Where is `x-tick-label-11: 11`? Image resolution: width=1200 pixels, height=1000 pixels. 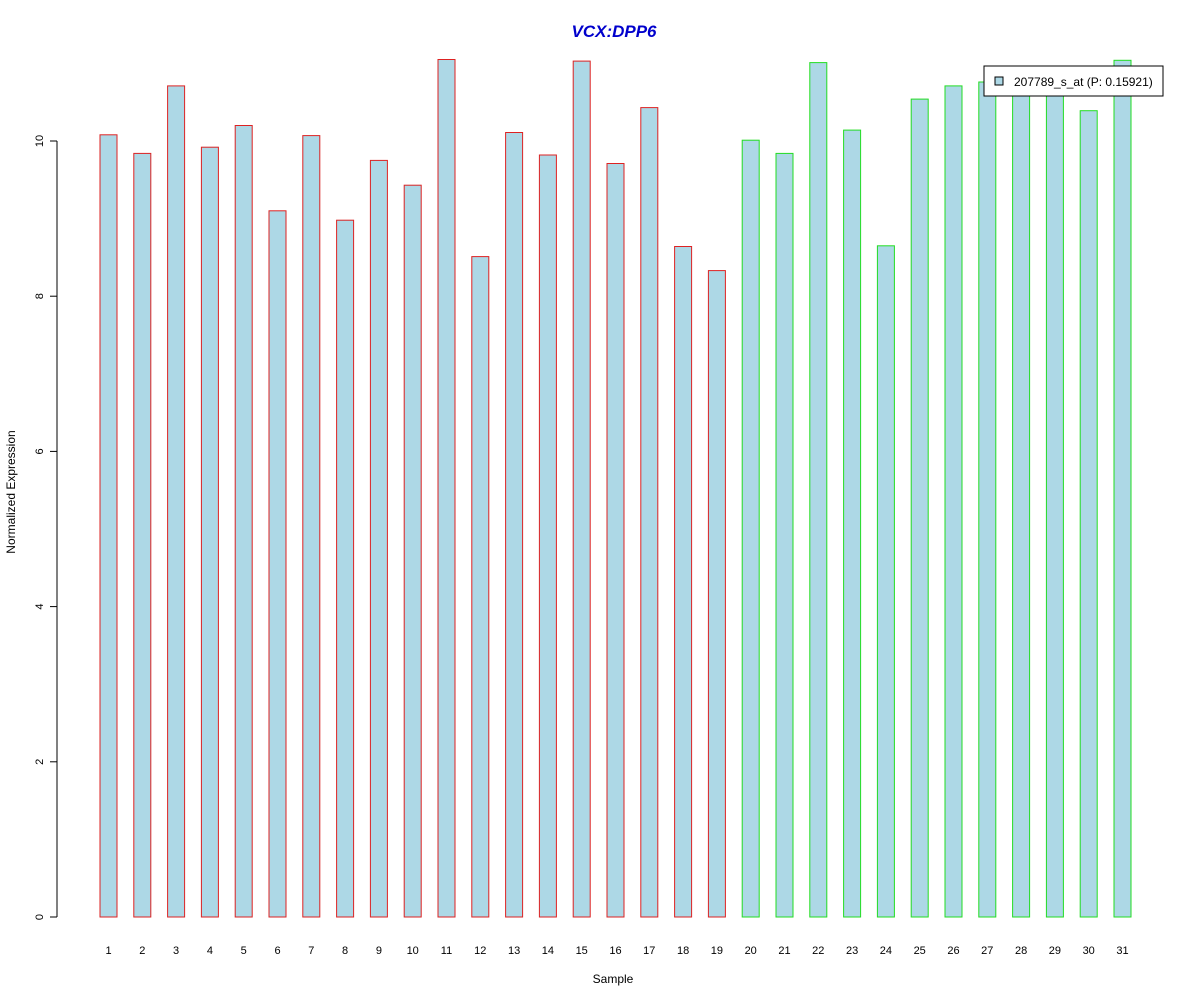
x-tick-label-11: 11 is located at coordinates (446, 951).